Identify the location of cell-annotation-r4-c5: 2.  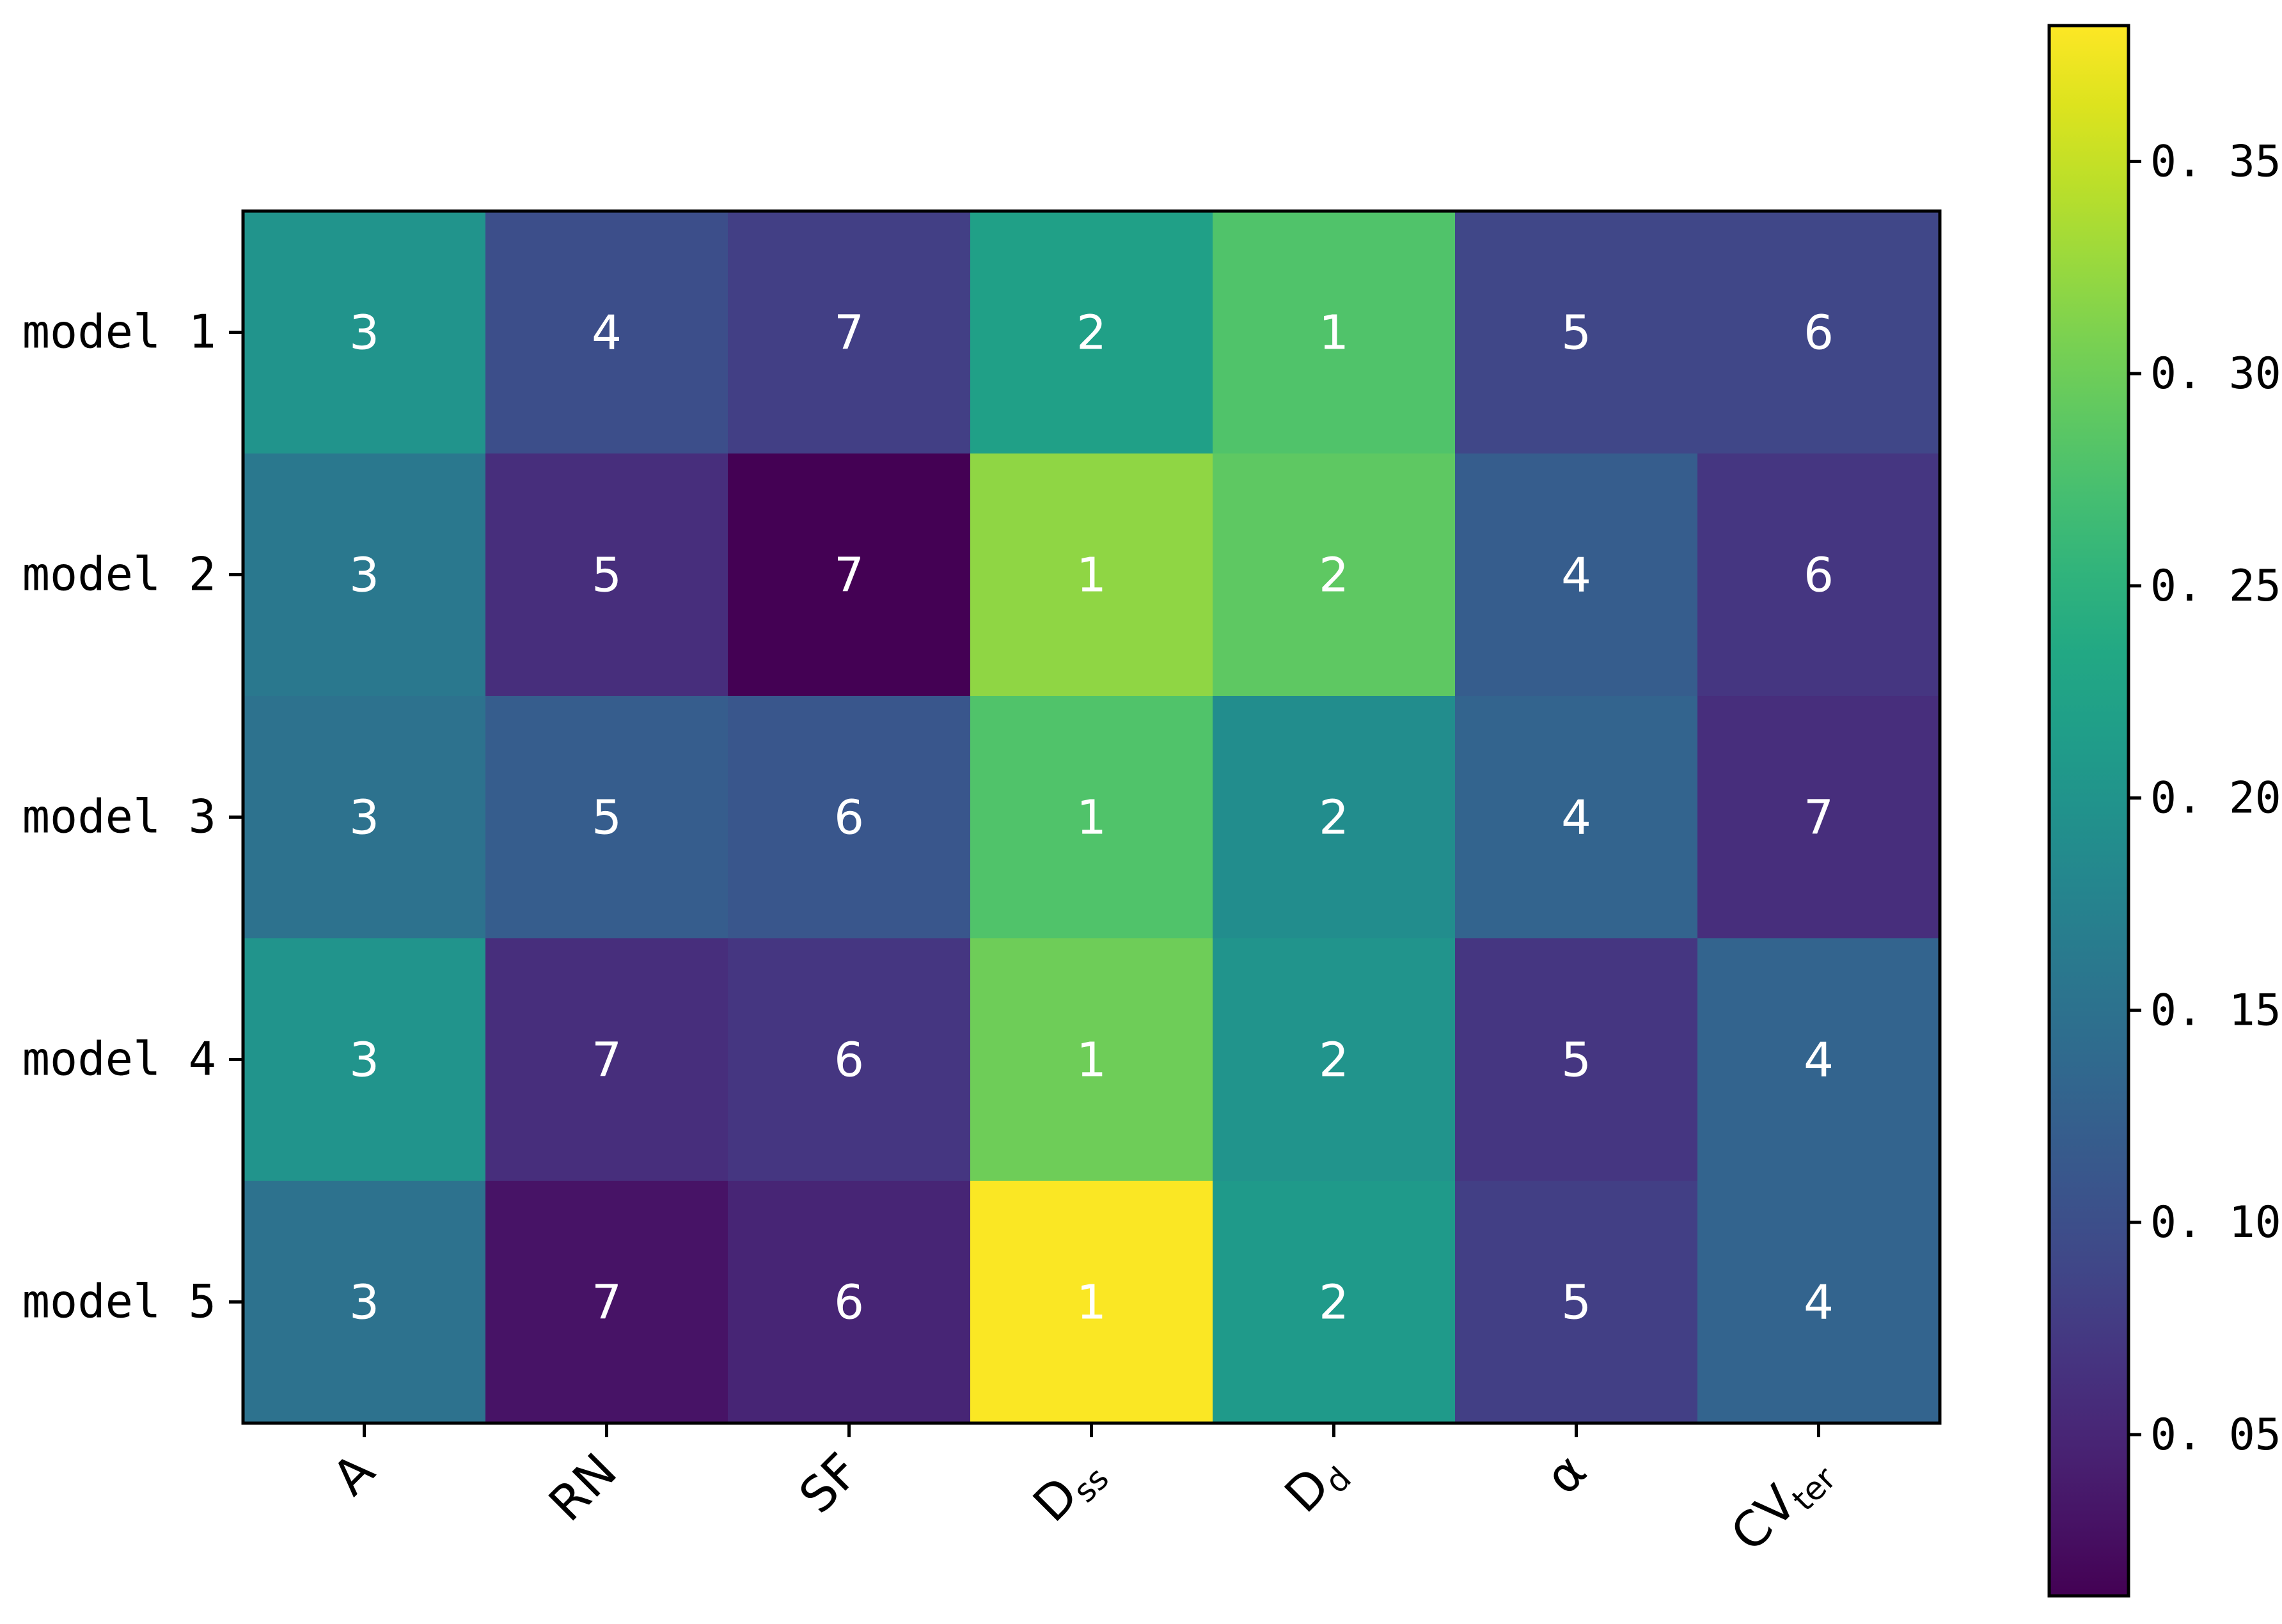
(1334, 1060).